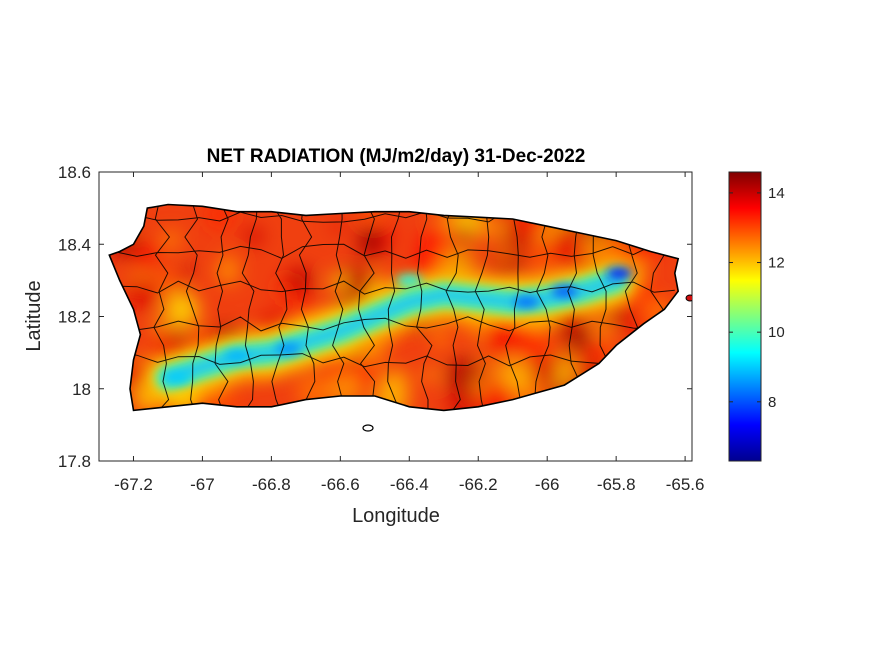  I want to click on x-axis-label: Longitude, so click(396, 516).